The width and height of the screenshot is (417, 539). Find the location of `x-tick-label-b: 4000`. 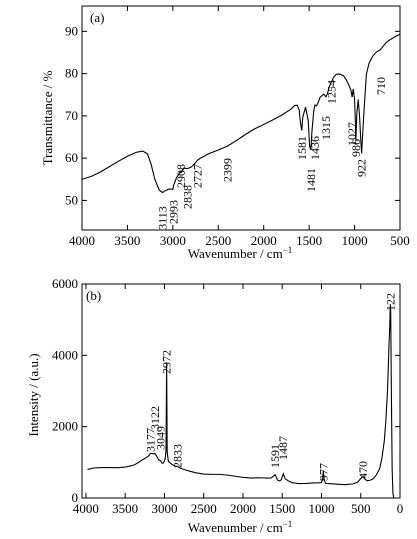

x-tick-label-b: 4000 is located at coordinates (86, 508).